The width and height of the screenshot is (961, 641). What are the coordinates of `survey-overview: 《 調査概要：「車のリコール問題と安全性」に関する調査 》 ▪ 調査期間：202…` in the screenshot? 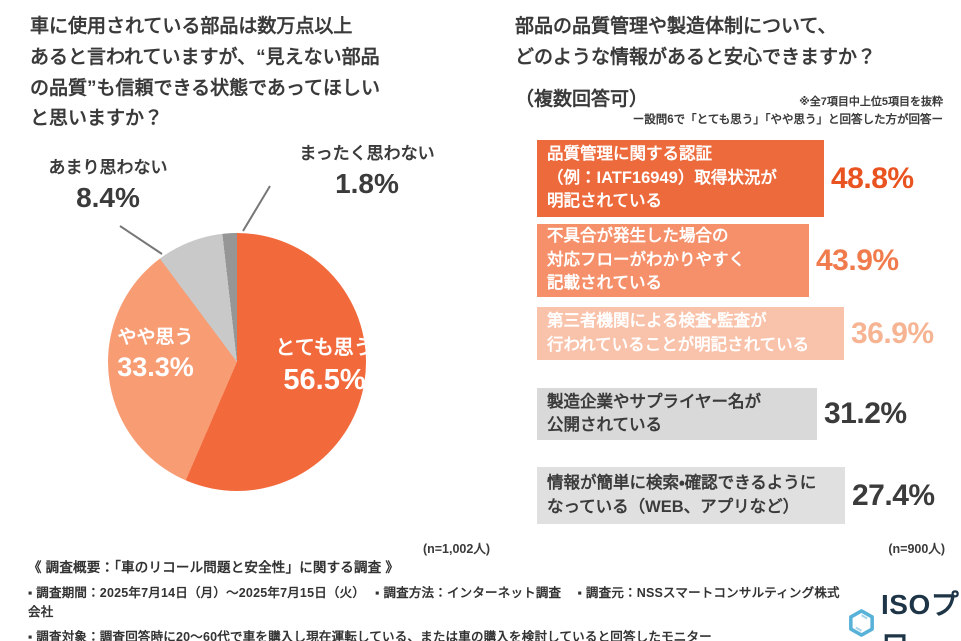 It's located at (435, 598).